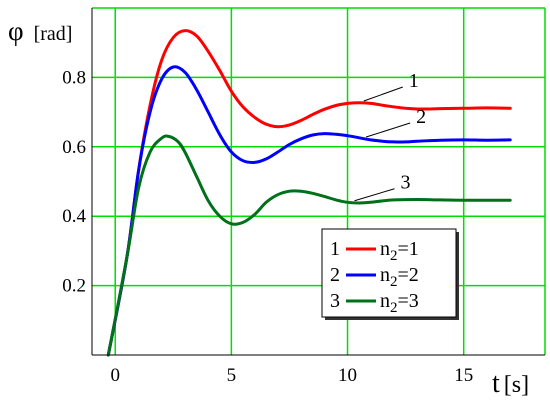 The image size is (550, 409). Describe the element at coordinates (335, 249) in the screenshot. I see `legend-number-1: 1` at that location.